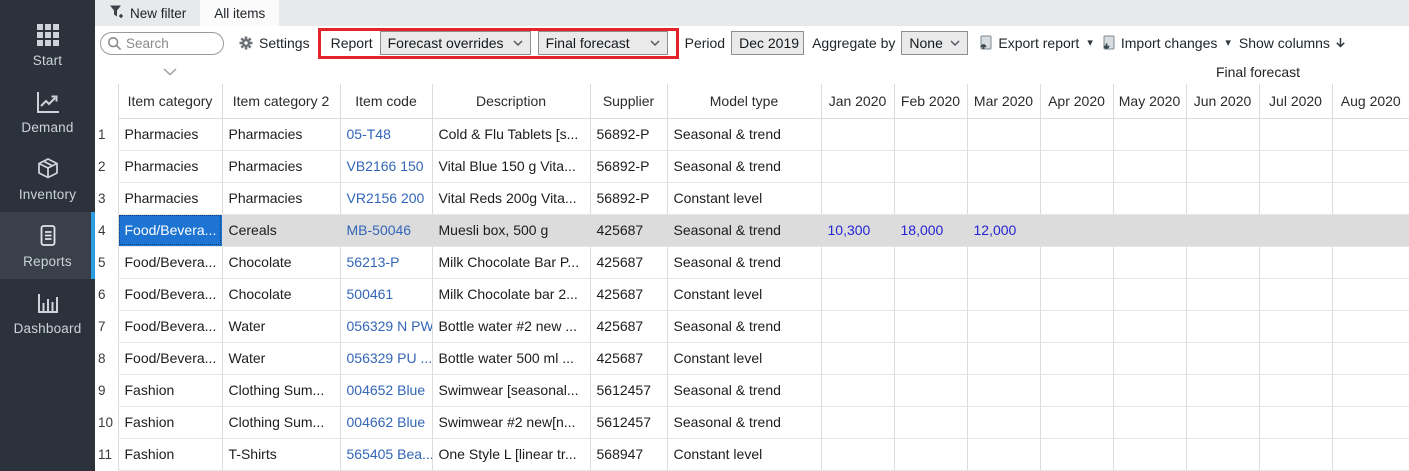 Image resolution: width=1409 pixels, height=471 pixels. What do you see at coordinates (102, 390) in the screenshot?
I see `row-number: 9` at bounding box center [102, 390].